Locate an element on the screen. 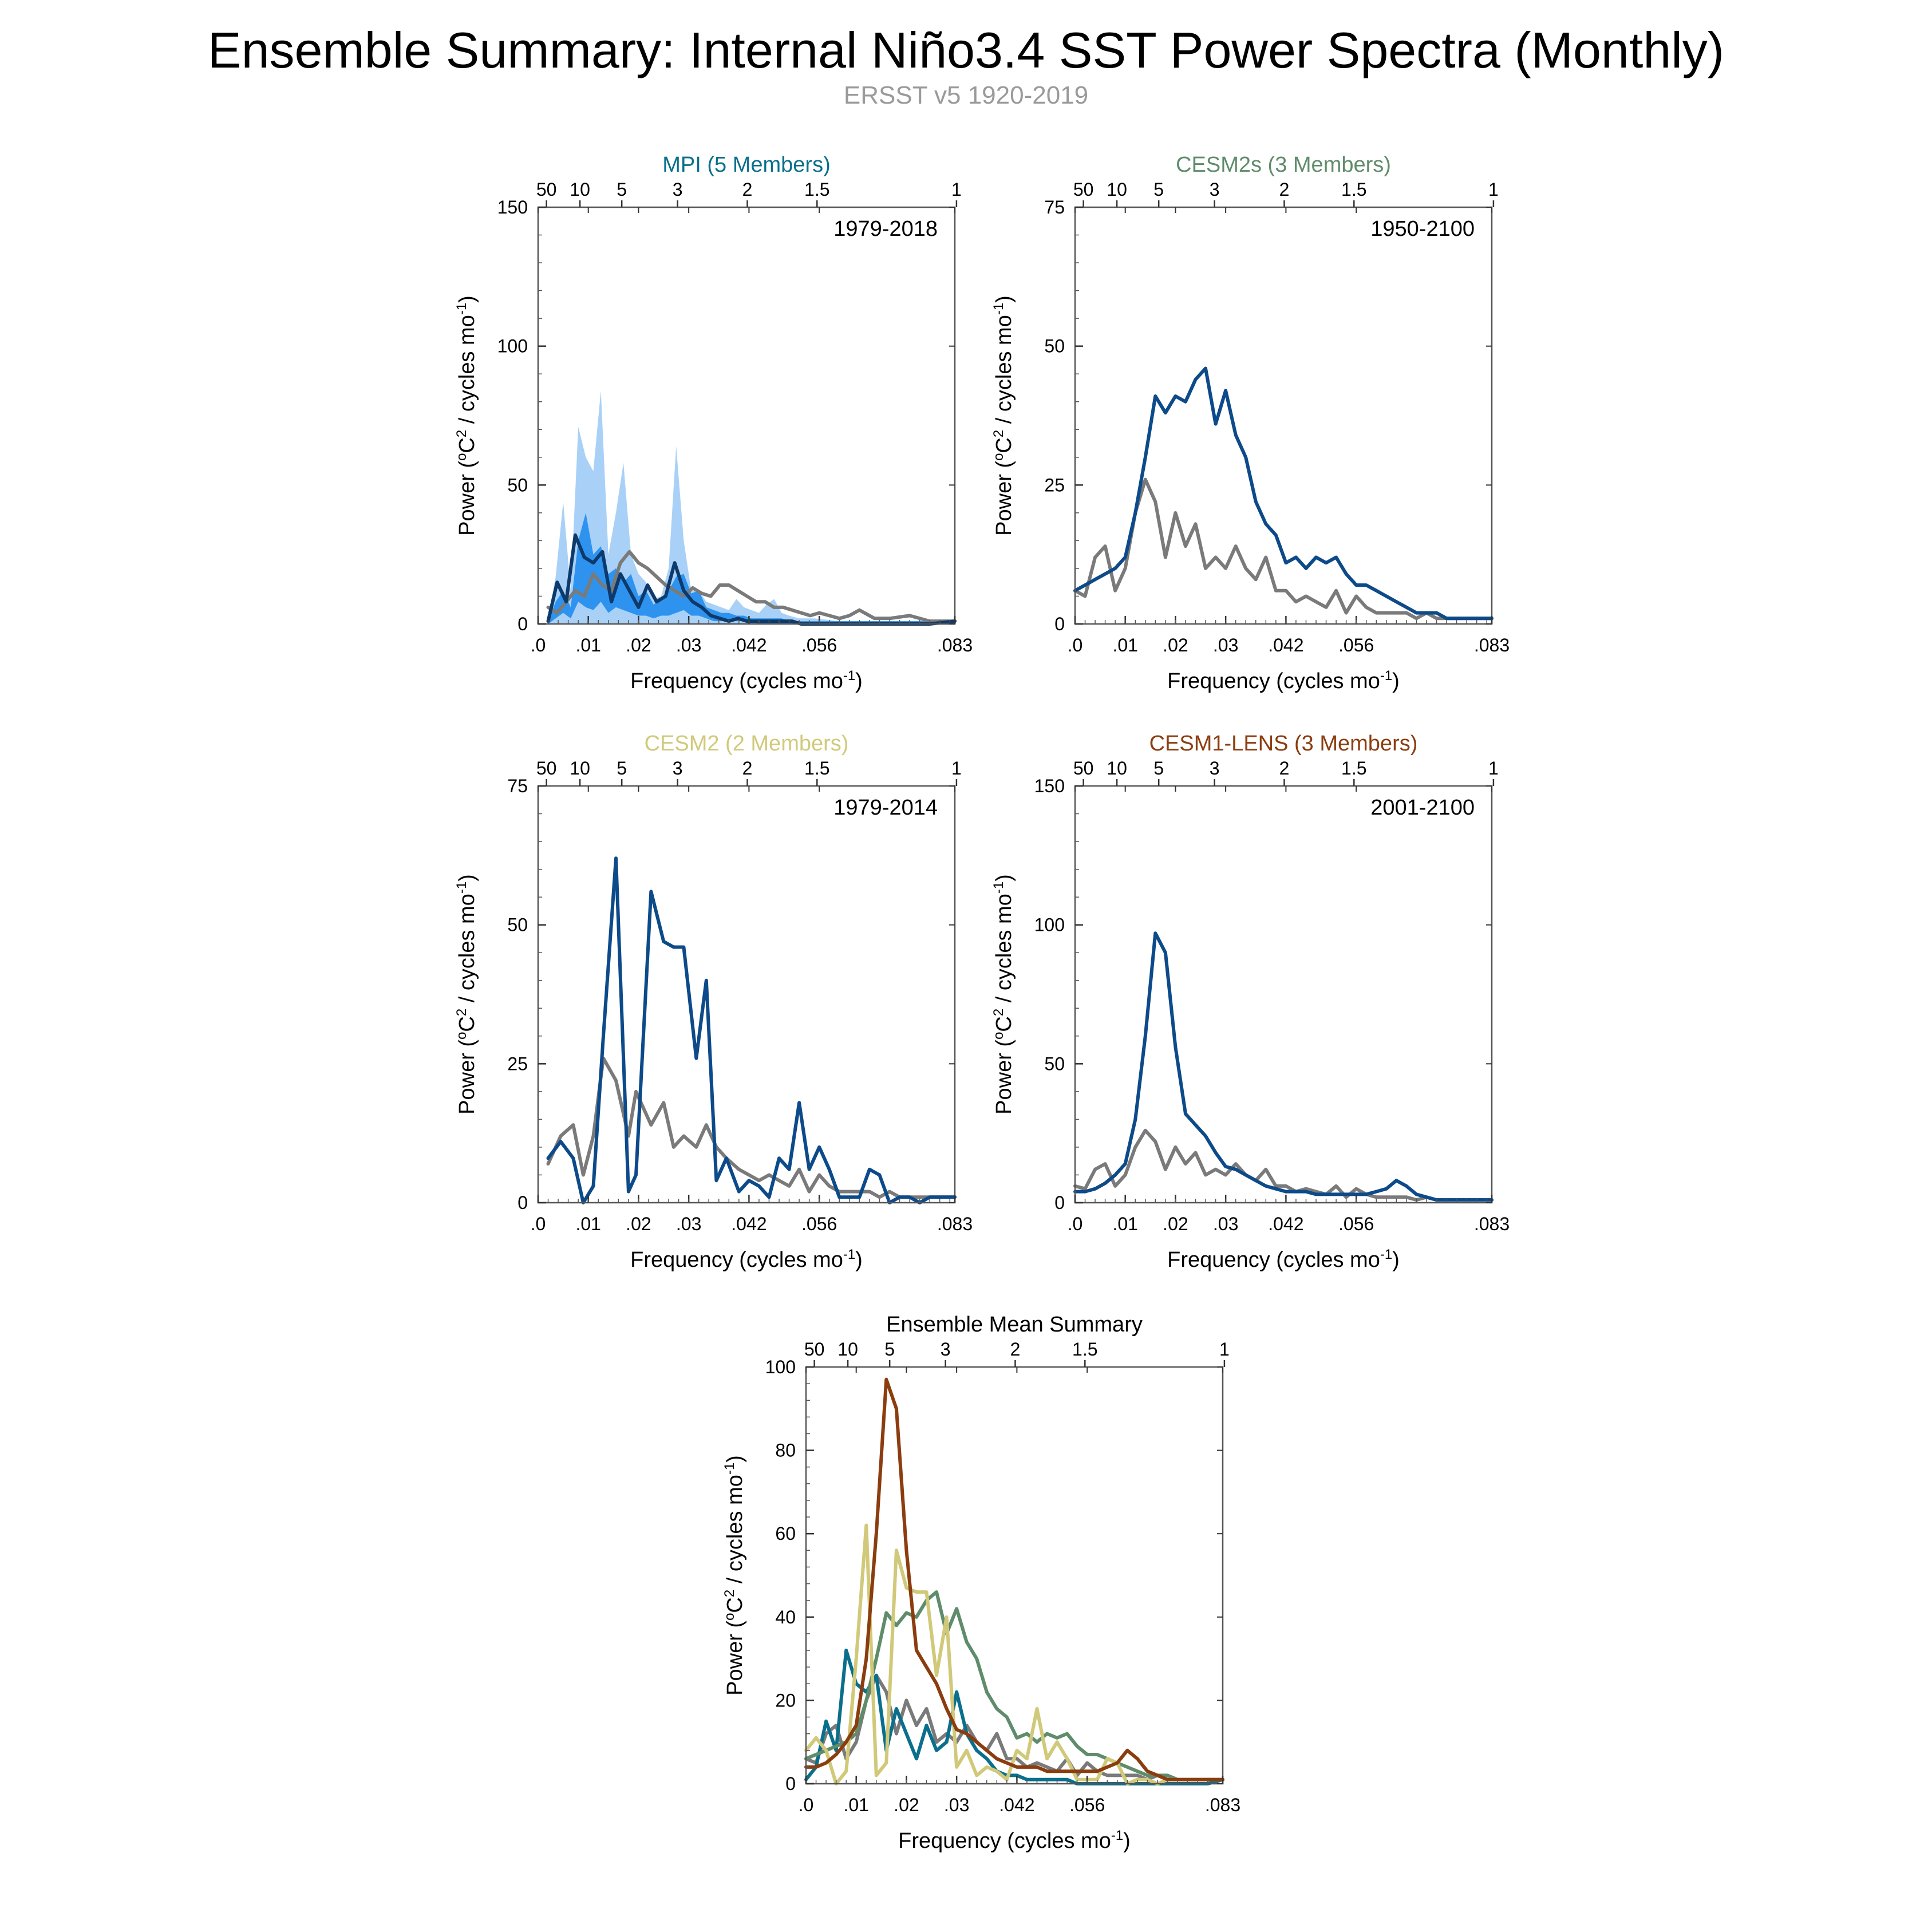  period-label: 1950-2100 is located at coordinates (1422, 229).